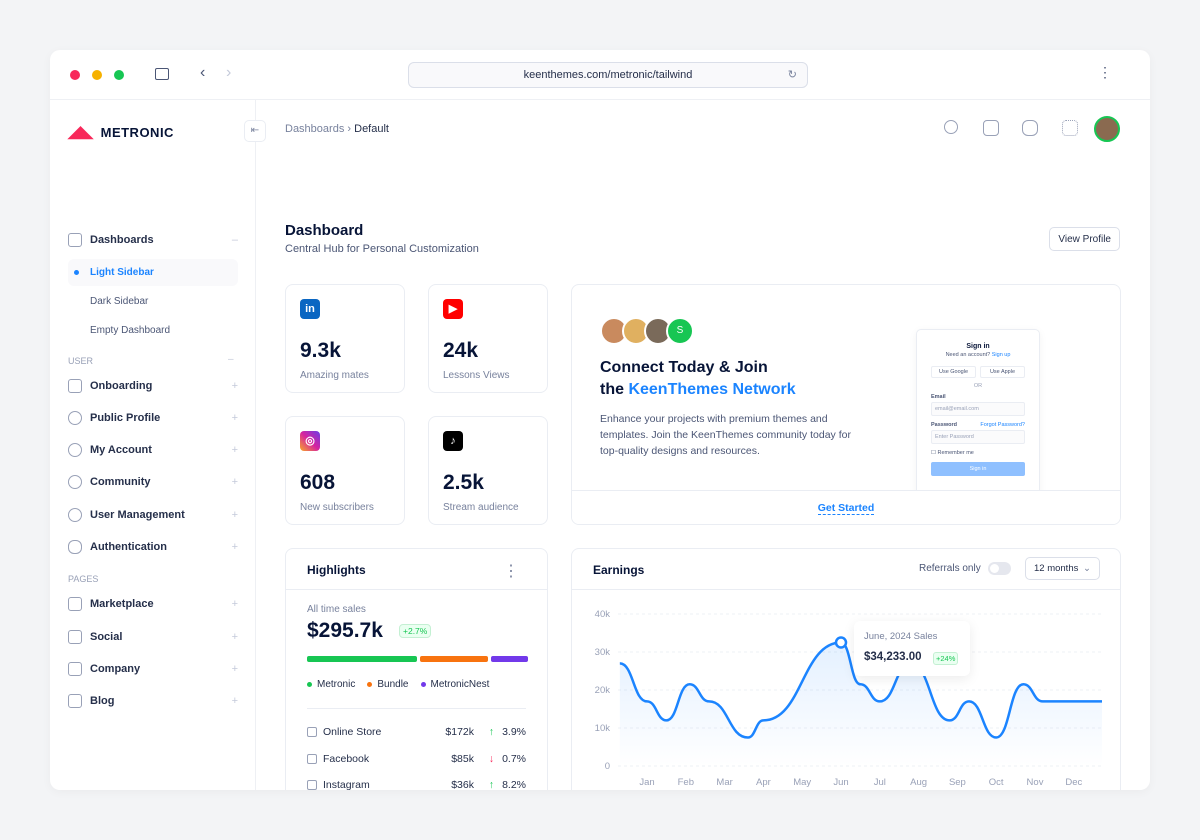 This screenshot has height=840, width=1200. What do you see at coordinates (1105, 72) in the screenshot?
I see `more-icon: ⋮` at bounding box center [1105, 72].